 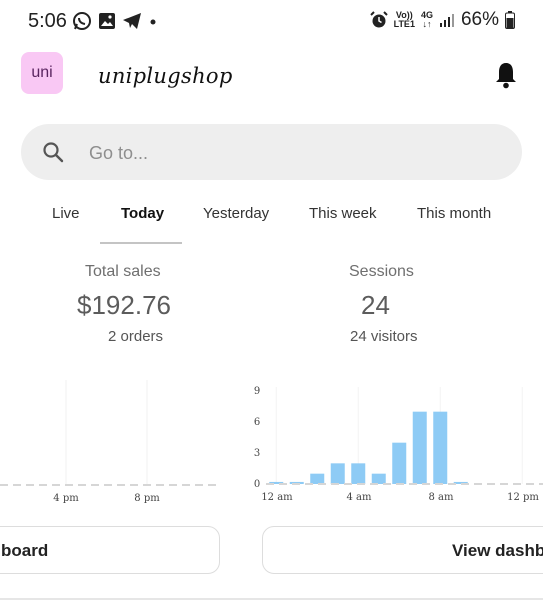 What do you see at coordinates (427, 24) in the screenshot?
I see `data-arrows-icon: ↓↑` at bounding box center [427, 24].